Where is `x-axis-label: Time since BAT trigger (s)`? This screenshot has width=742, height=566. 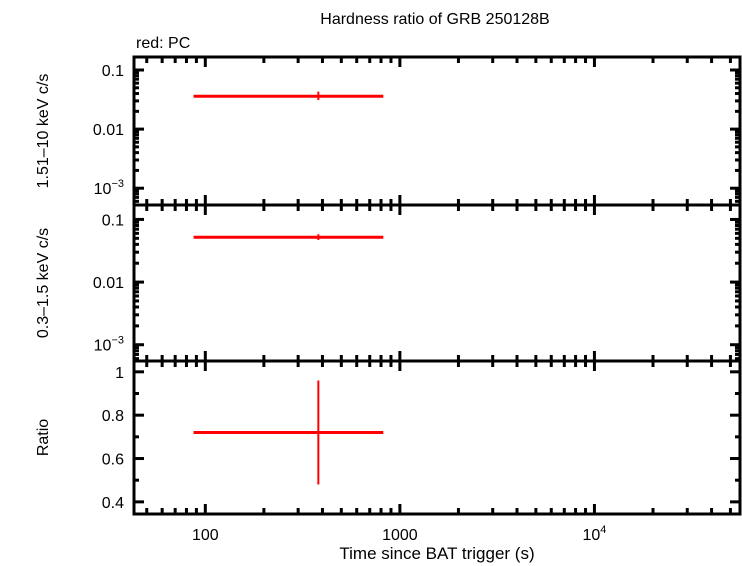 x-axis-label: Time since BAT trigger (s) is located at coordinates (436, 553).